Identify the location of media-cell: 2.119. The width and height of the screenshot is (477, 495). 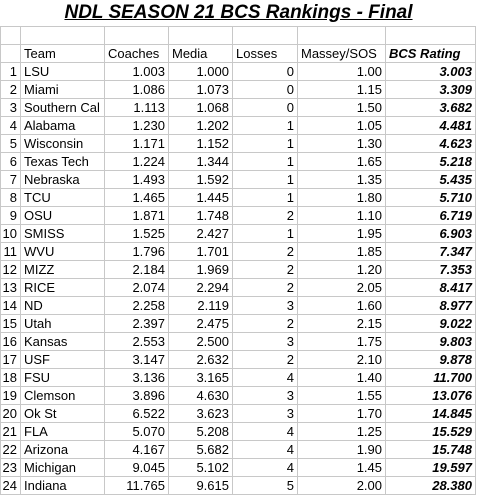
(200, 305).